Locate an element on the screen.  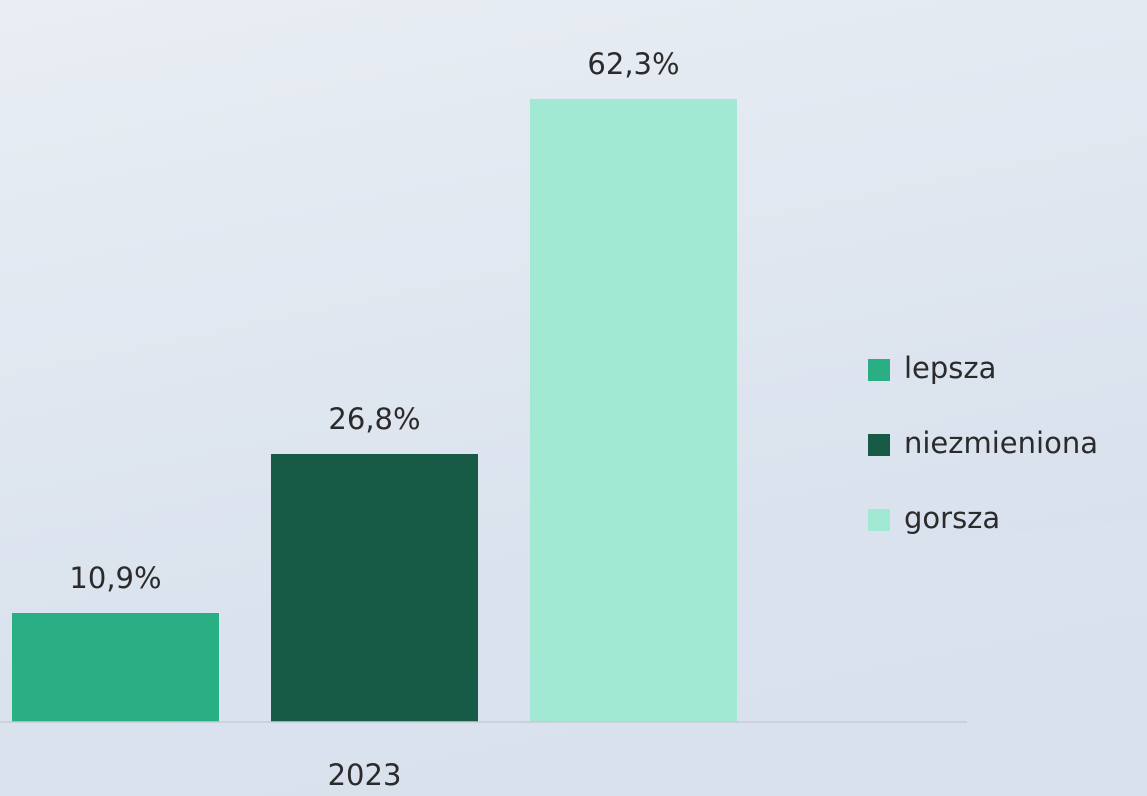
data-label: 62,3% is located at coordinates (633, 64).